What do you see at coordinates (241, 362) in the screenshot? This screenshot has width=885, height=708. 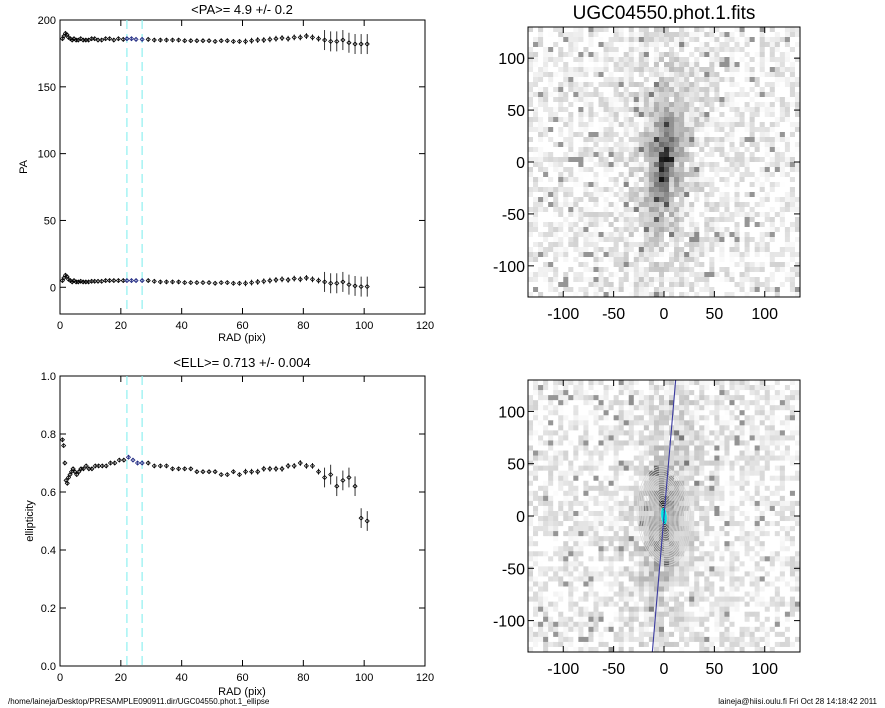 I see `ell-title: <ELL>= 0.713 +/- 0.004` at bounding box center [241, 362].